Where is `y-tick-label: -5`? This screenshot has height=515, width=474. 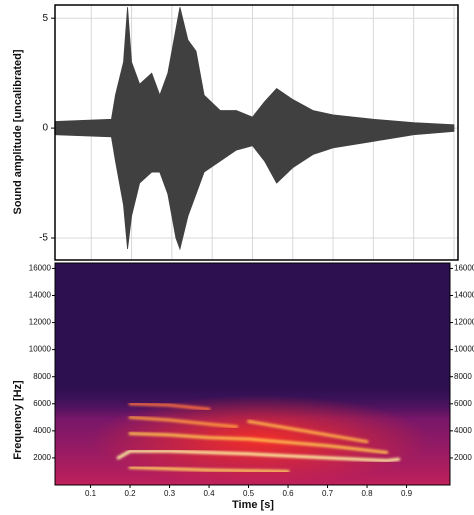
y-tick-label: -5 is located at coordinates (43, 238).